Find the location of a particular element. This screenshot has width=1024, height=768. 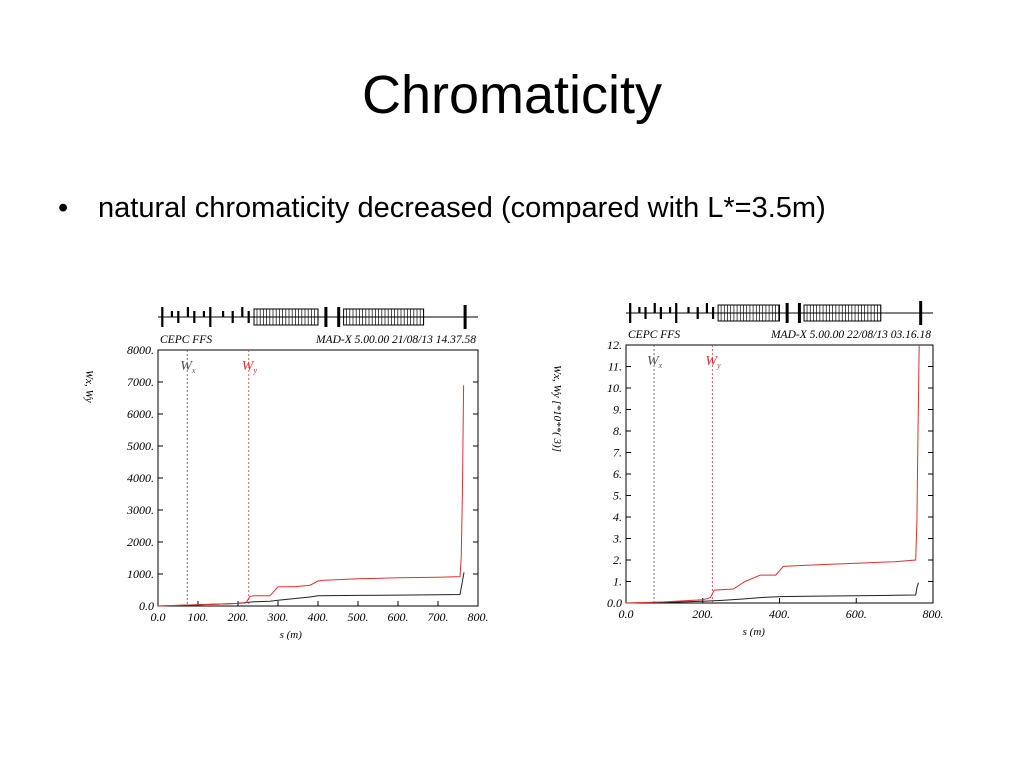

chart-header-right: MAD-X 5.00.00 21/08/13 14.37.58 is located at coordinates (395, 340).